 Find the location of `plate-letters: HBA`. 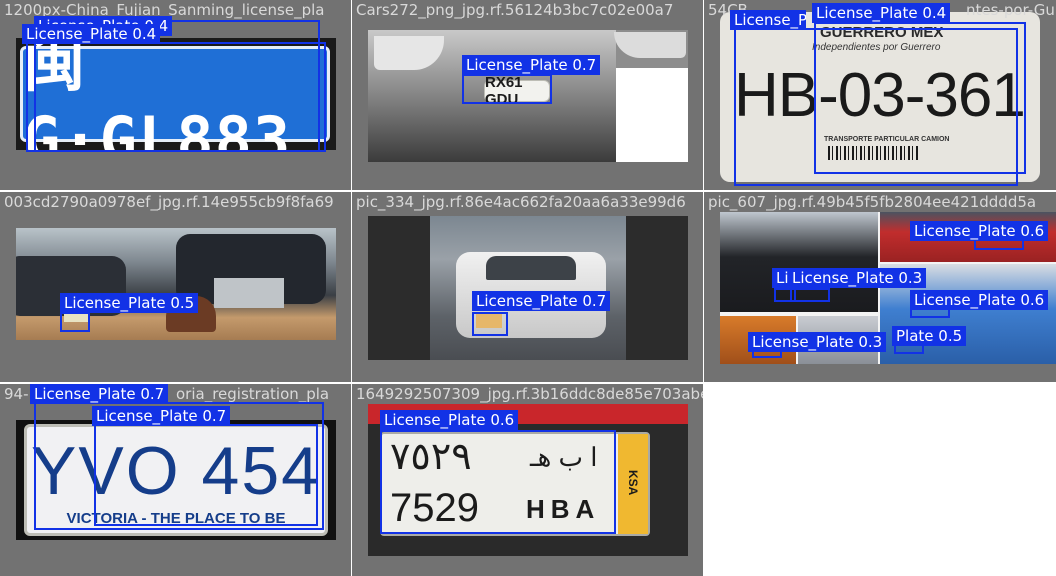

plate-letters: HBA is located at coordinates (563, 509).